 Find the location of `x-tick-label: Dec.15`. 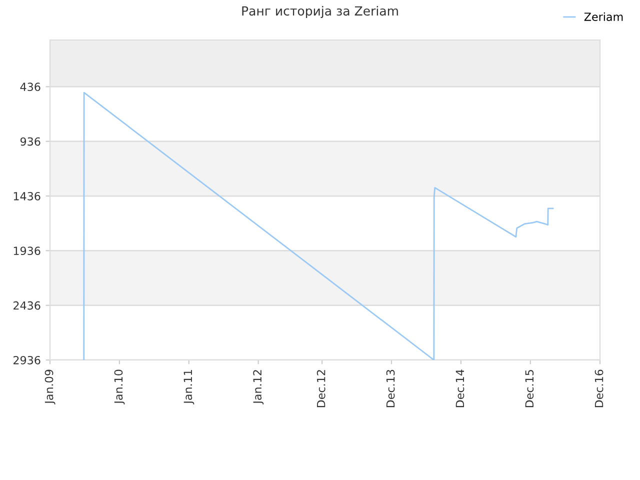

x-tick-label: Dec.15 is located at coordinates (529, 389).